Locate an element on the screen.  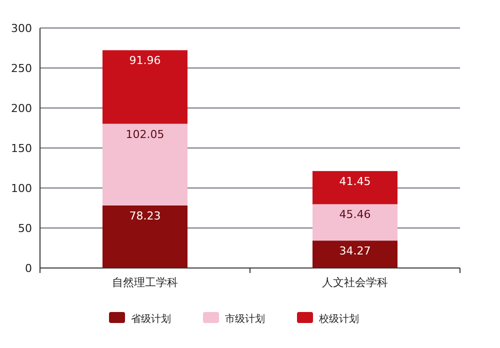
y-tick-label: 150 is located at coordinates (21, 148).